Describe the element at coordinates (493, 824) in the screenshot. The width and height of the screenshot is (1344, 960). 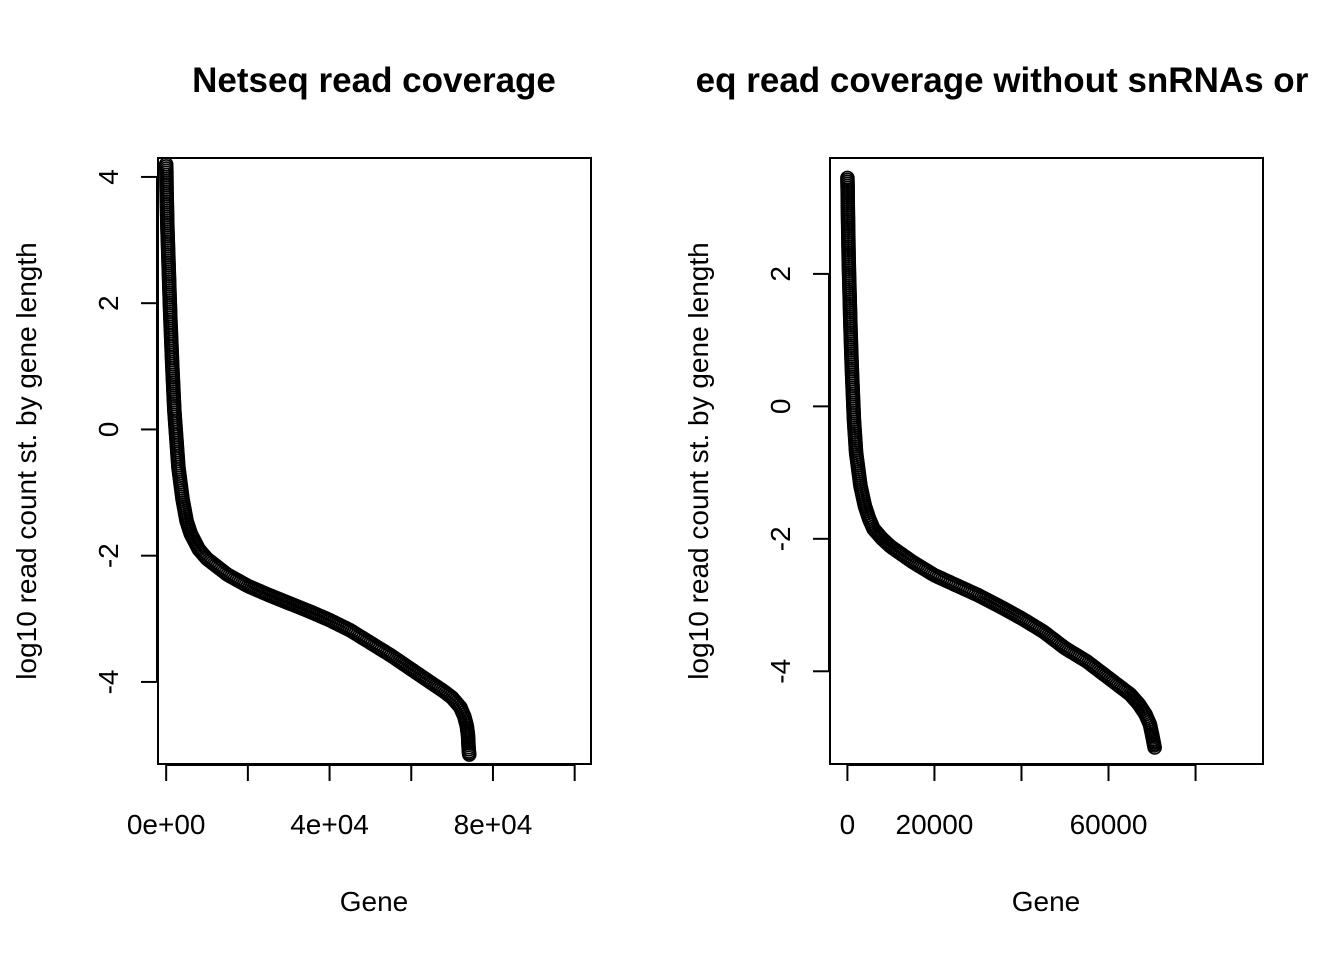
I see `x-tick-label: 8e+04` at that location.